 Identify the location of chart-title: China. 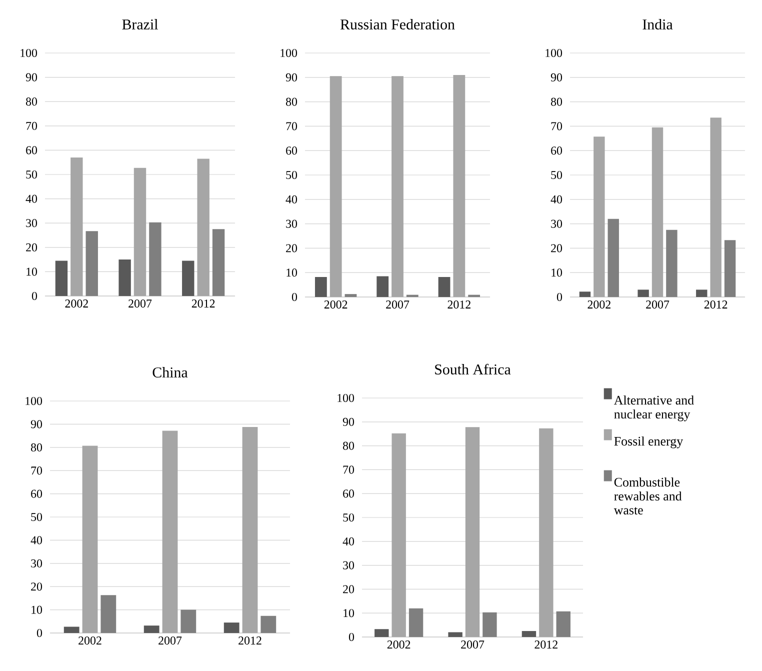
(170, 372).